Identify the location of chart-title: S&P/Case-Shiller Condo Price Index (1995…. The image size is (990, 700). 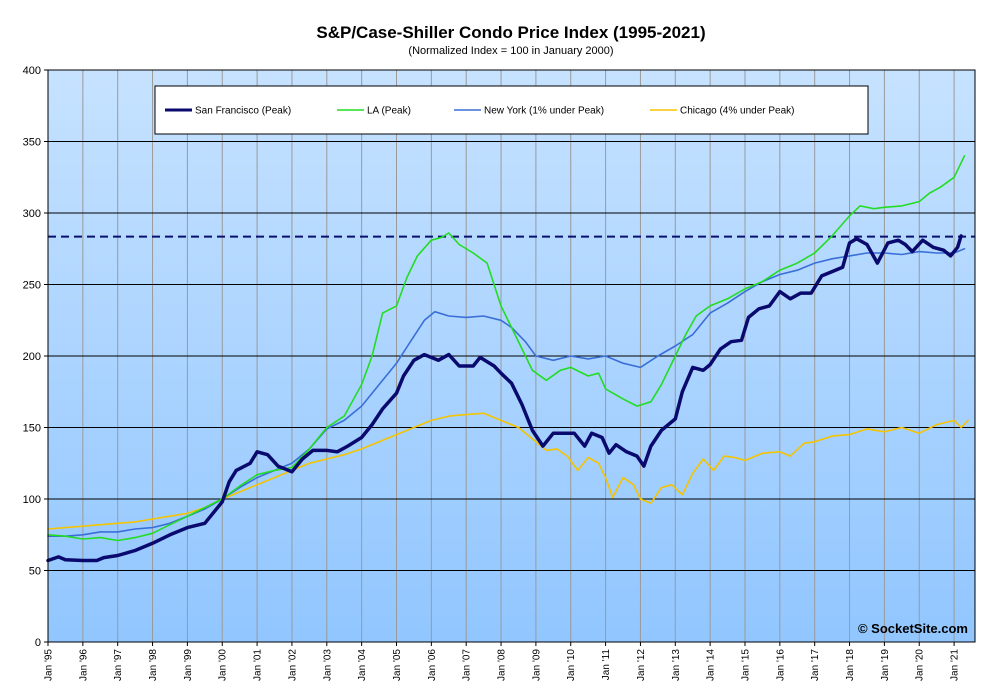
(510, 32).